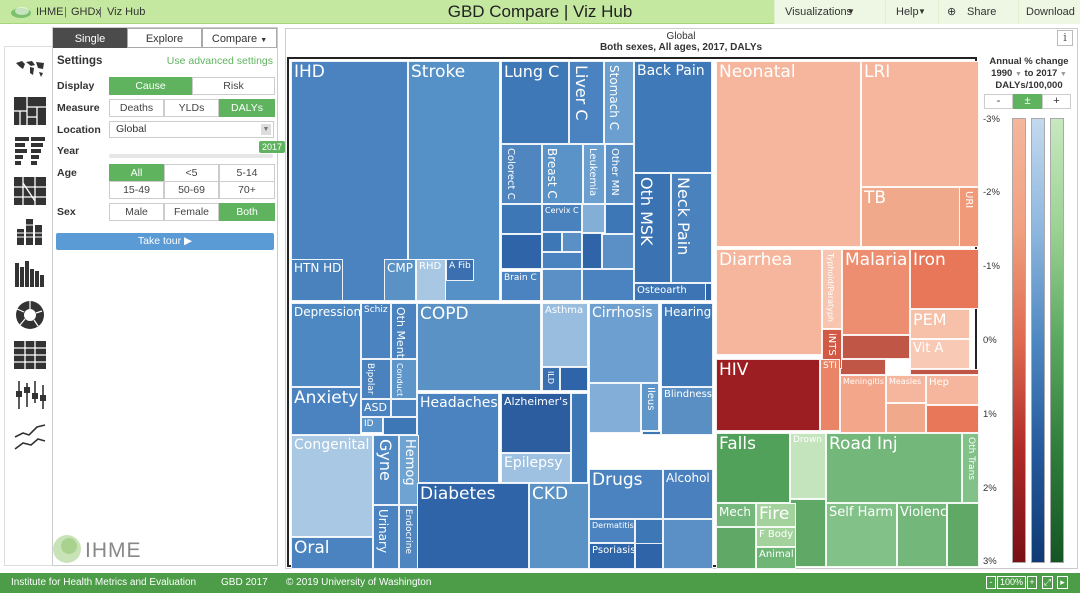 This screenshot has height=593, width=1080. I want to click on treemap-cell-headaches: Headaches, so click(458, 438).